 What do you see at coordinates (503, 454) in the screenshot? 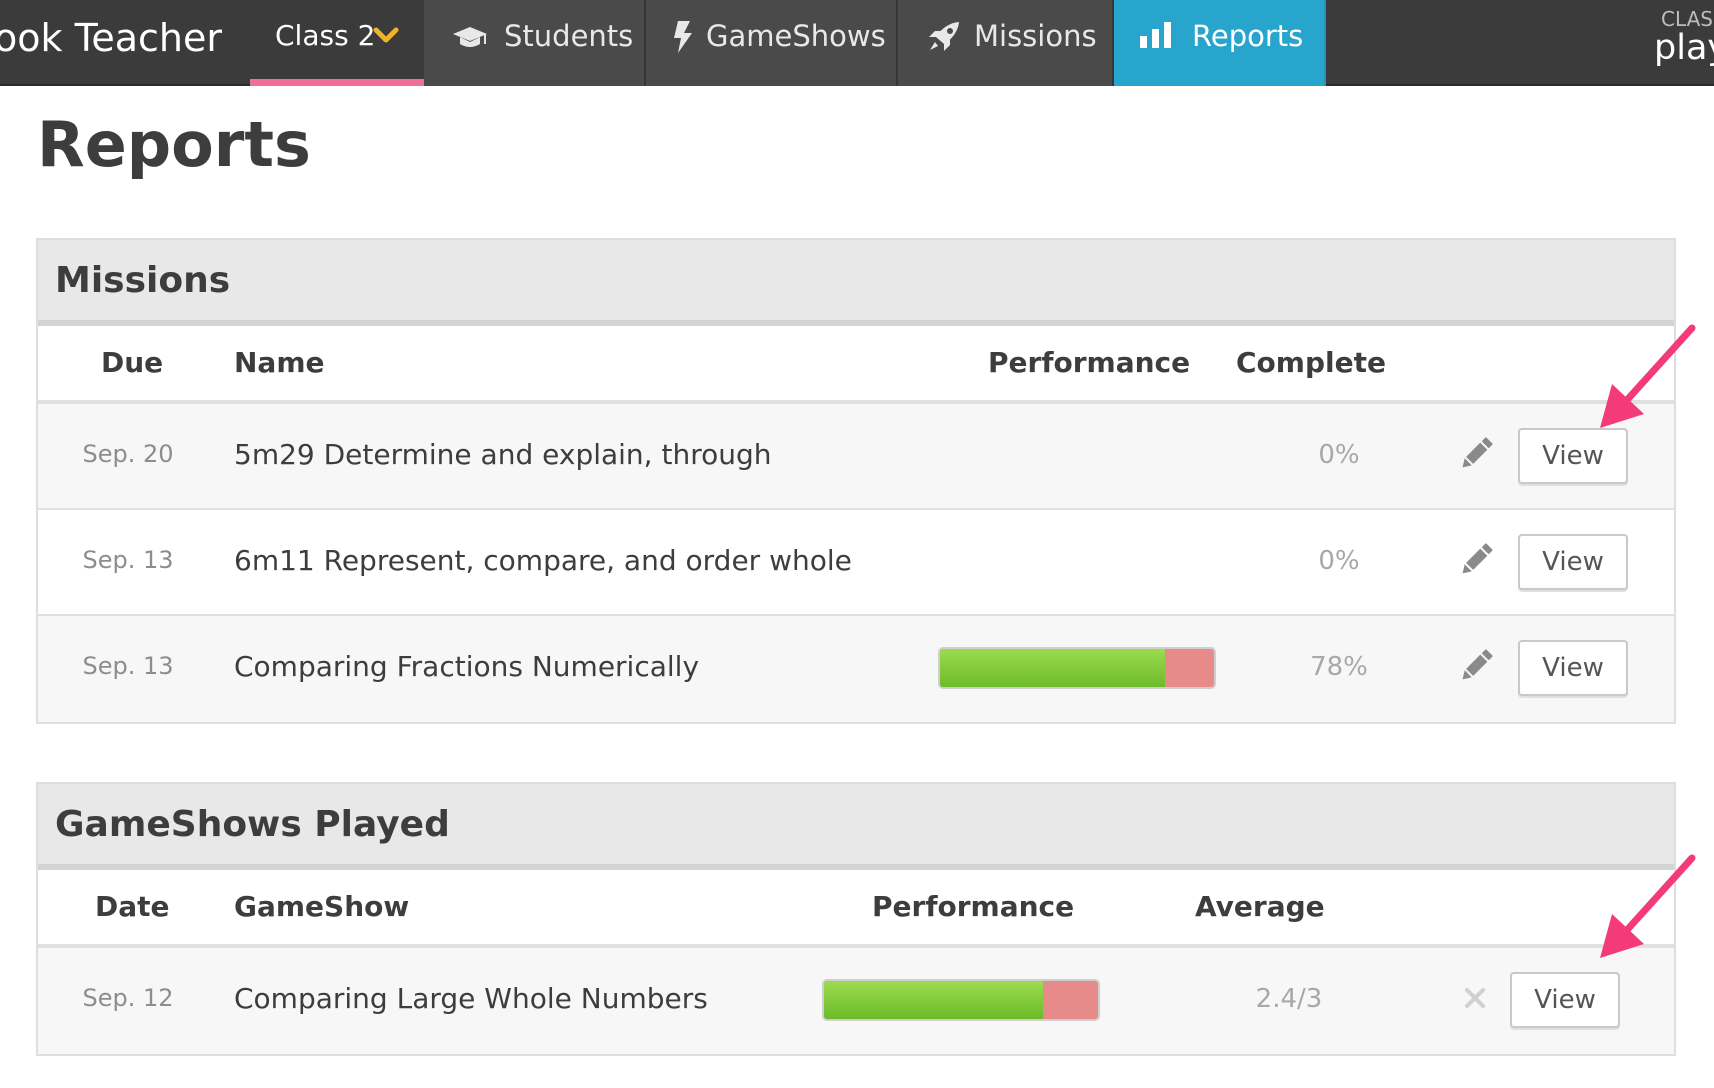
I see `row-mission-name: 5m29 Determine and explain, through` at bounding box center [503, 454].